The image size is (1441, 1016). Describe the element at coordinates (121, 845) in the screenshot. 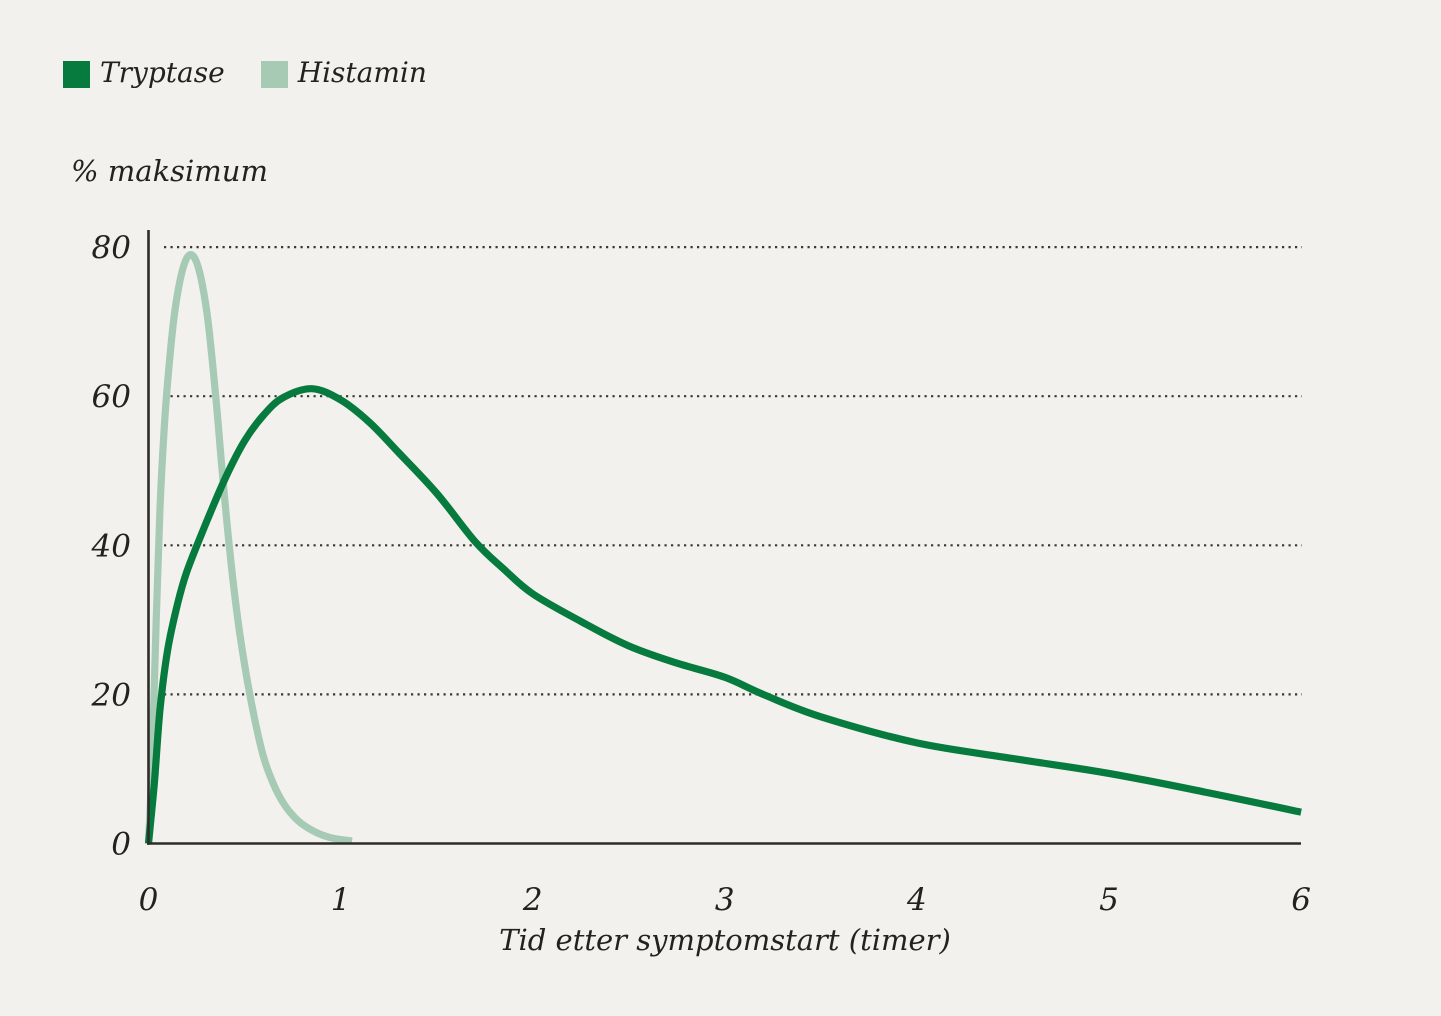

I see `y-tick-label: 0` at that location.